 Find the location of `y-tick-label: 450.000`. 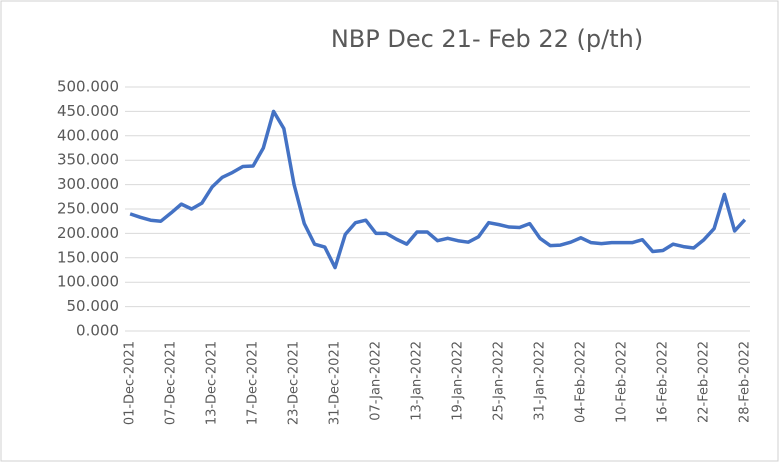

y-tick-label: 450.000 is located at coordinates (88, 111).